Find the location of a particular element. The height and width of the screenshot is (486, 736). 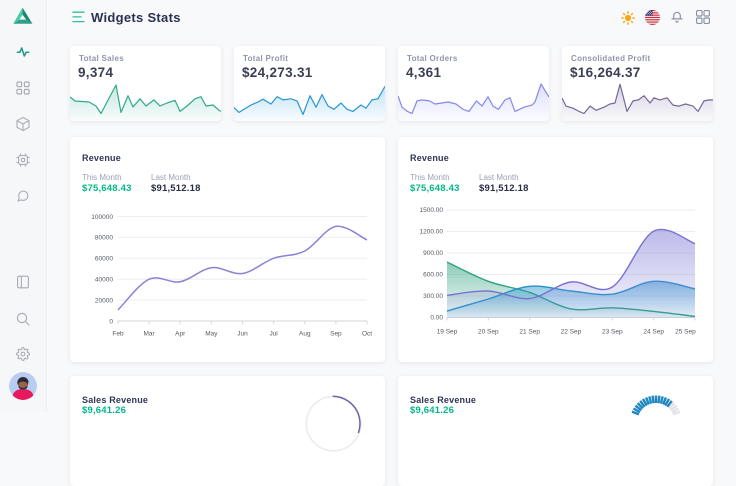

svg-text: Sep is located at coordinates (336, 334).